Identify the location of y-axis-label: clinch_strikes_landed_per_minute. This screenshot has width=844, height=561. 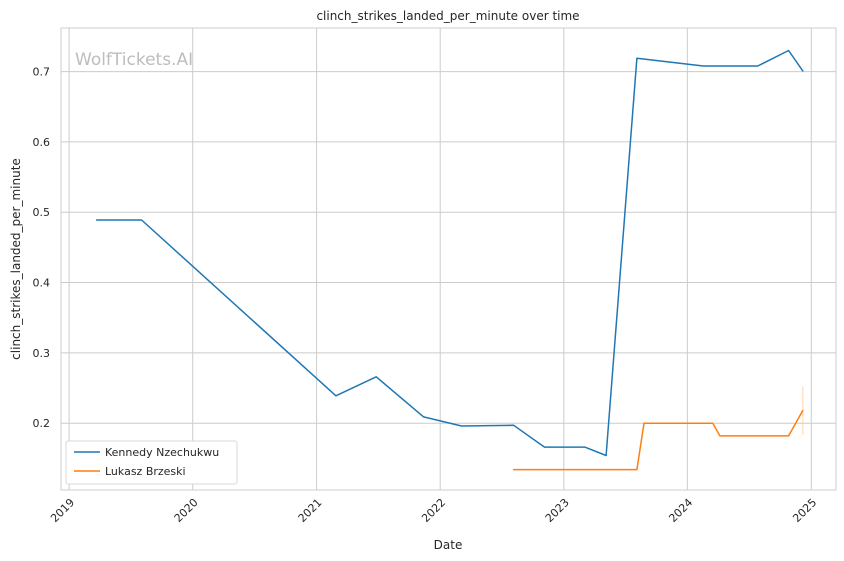
(16, 259).